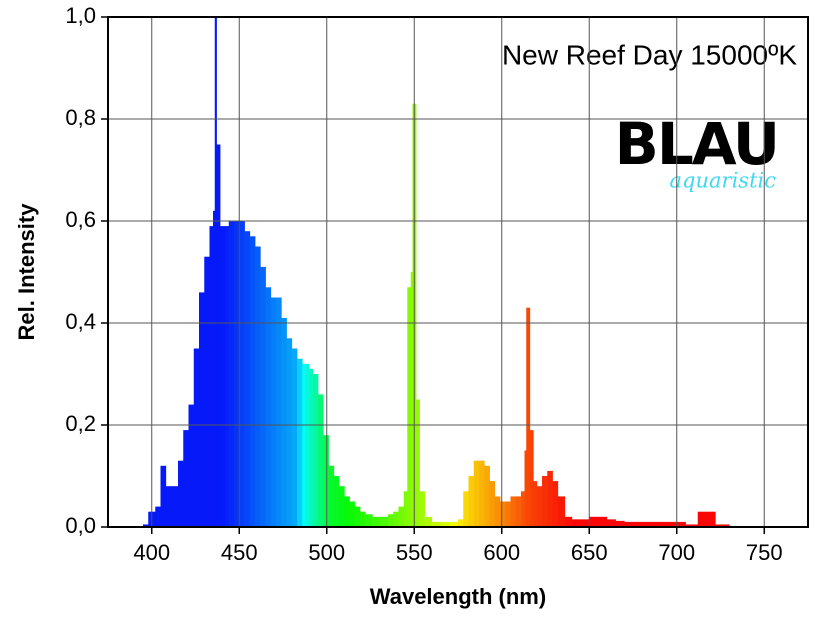 This screenshot has width=826, height=624. I want to click on y-tick-label: 0,6, so click(80, 219).